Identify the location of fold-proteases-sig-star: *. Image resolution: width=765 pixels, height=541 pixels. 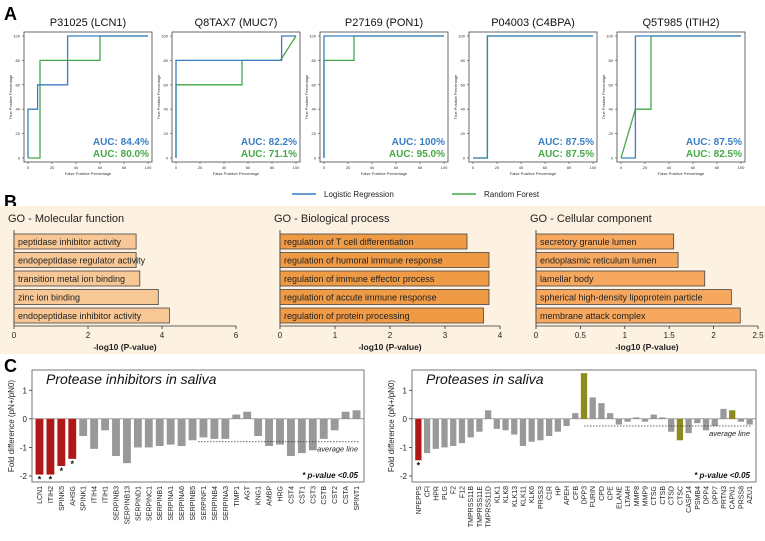
(419, 465).